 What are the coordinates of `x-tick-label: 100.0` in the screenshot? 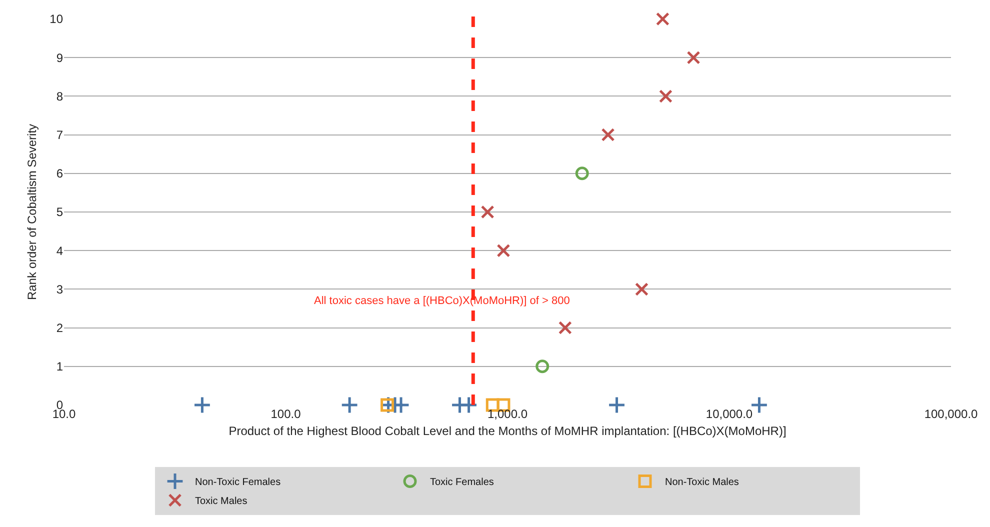 It's located at (286, 414).